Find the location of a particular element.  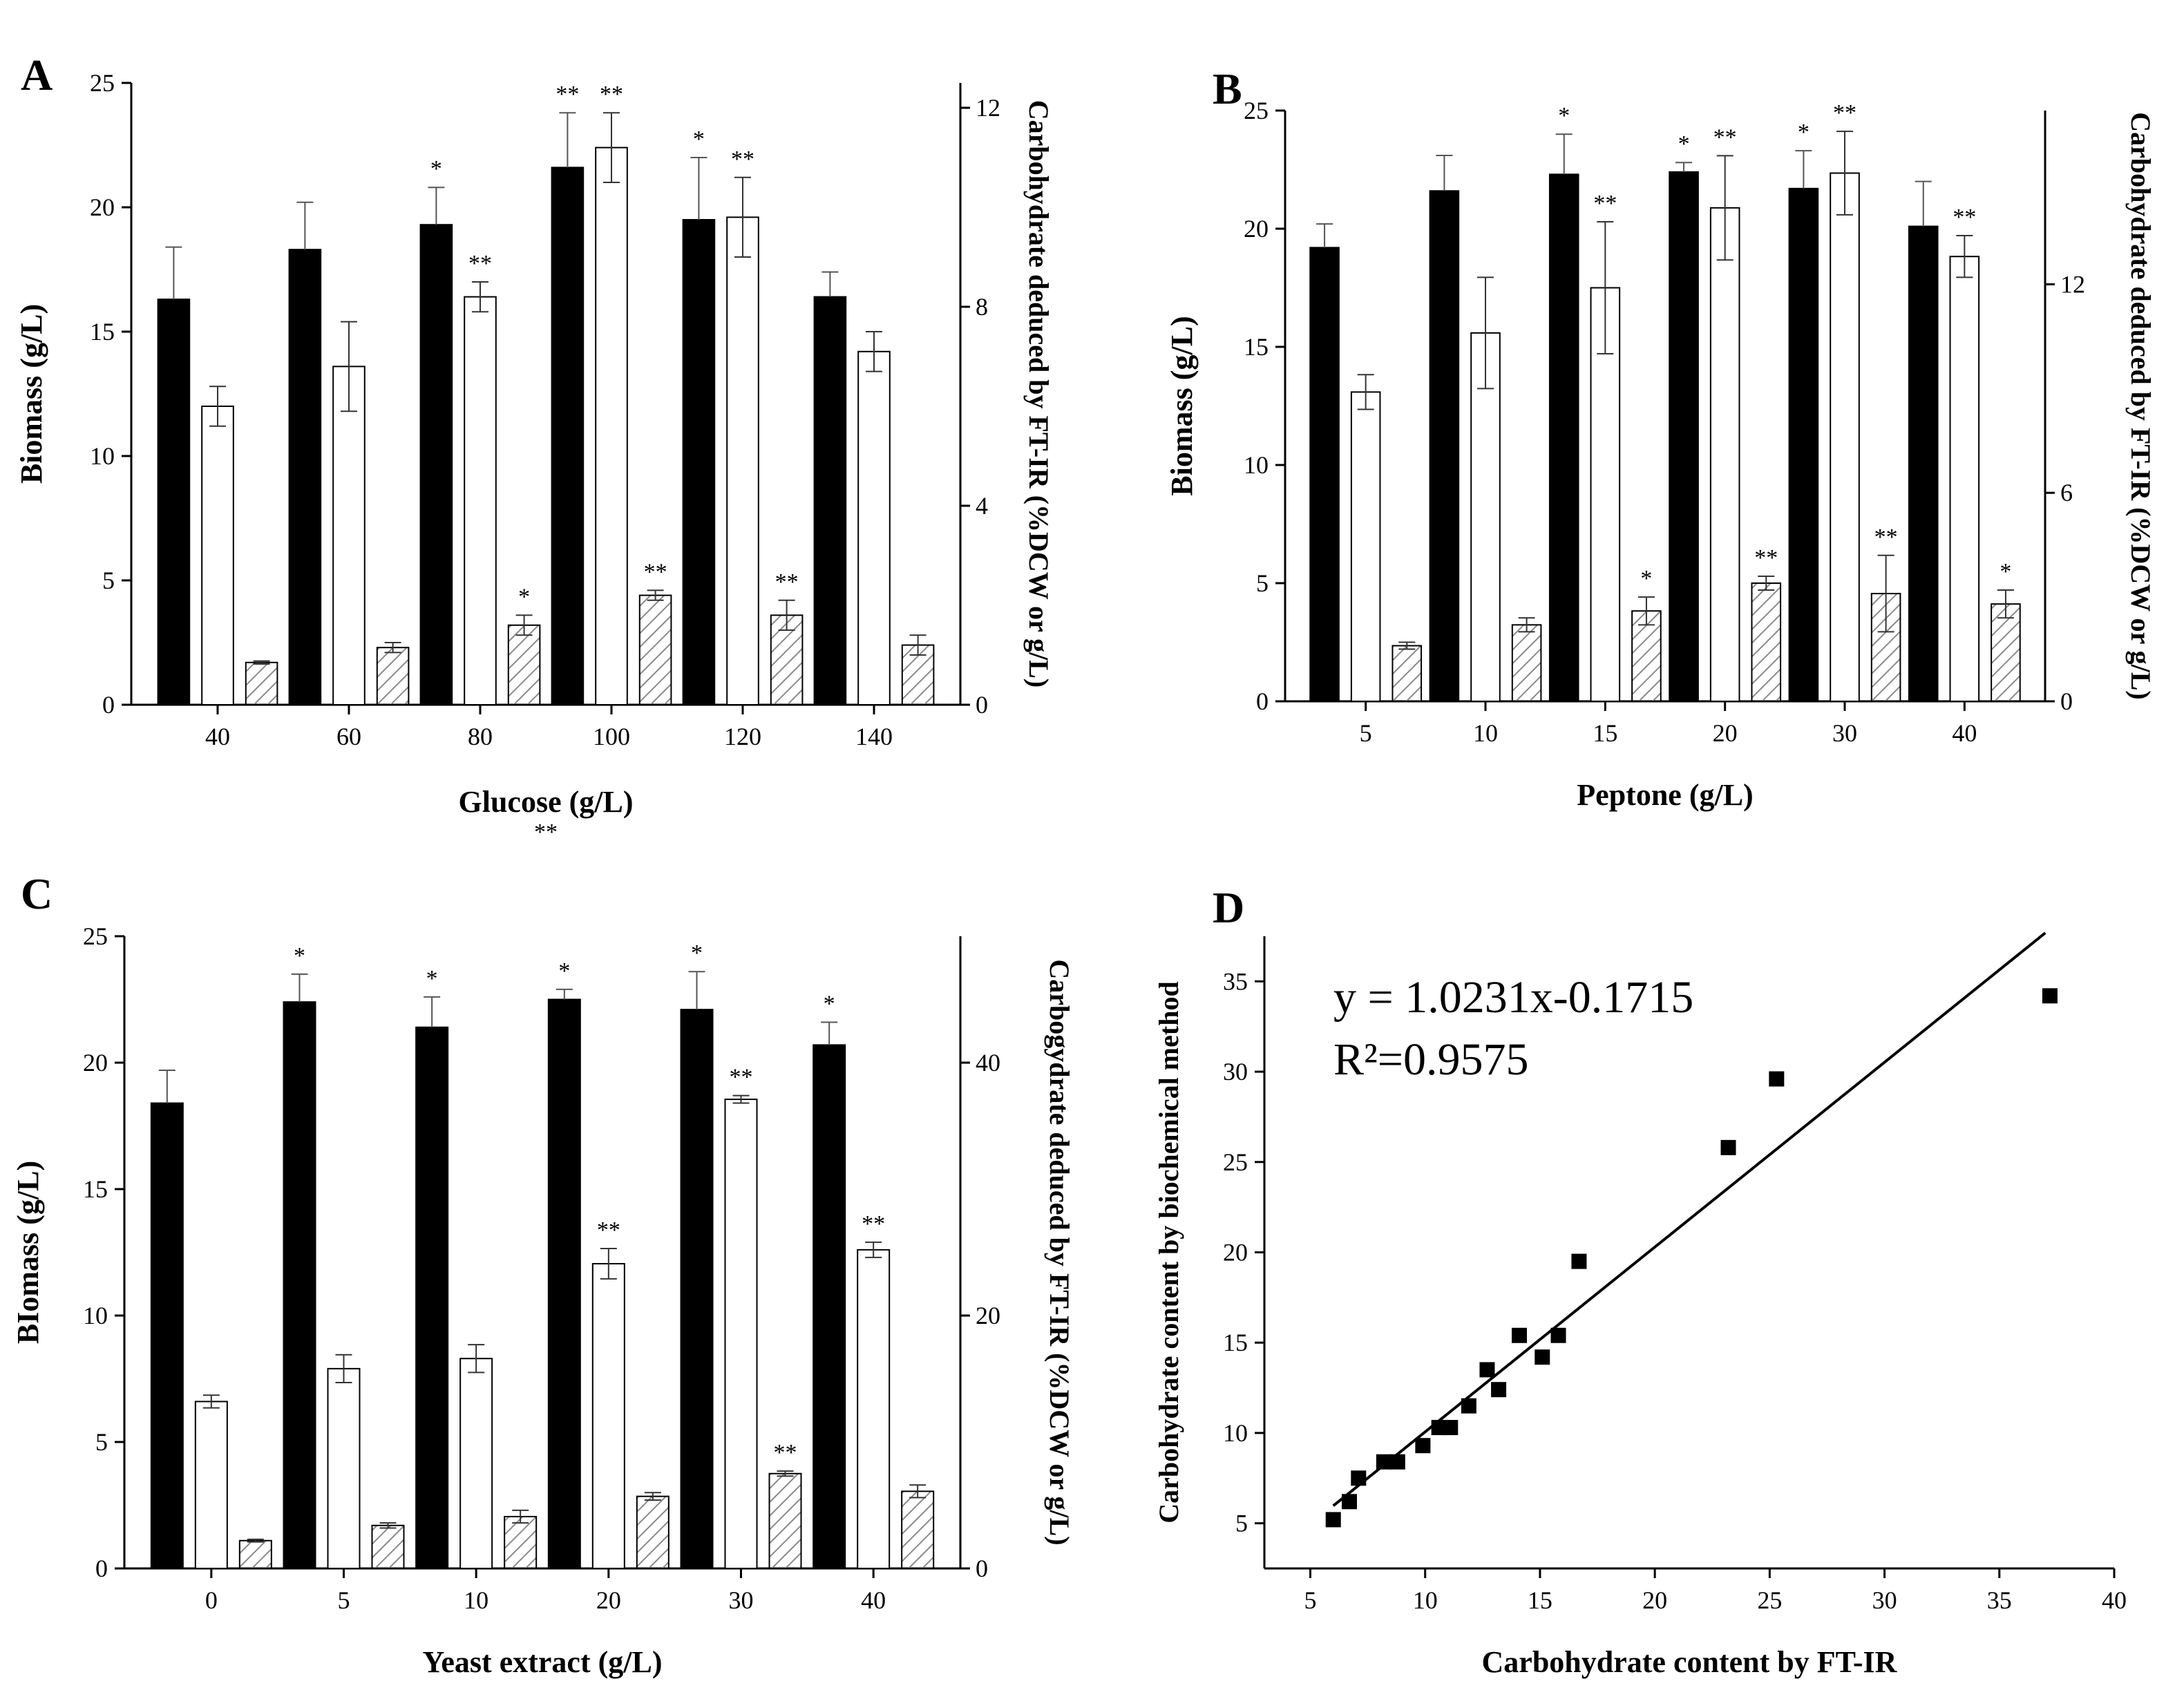

x-tick-label: 120 is located at coordinates (742, 736).